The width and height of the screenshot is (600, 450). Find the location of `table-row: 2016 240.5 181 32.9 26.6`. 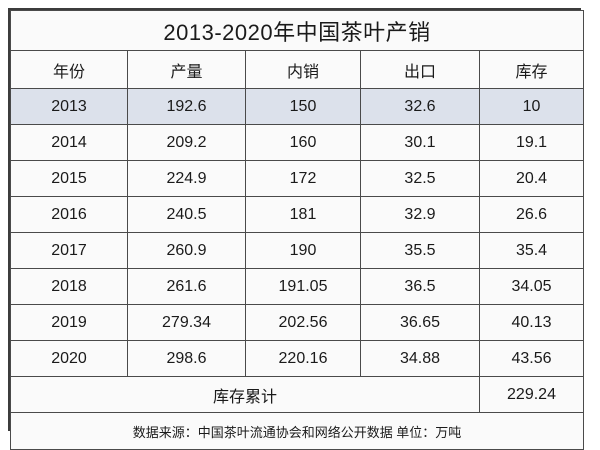

table-row: 2016 240.5 181 32.9 26.6 is located at coordinates (297, 214).